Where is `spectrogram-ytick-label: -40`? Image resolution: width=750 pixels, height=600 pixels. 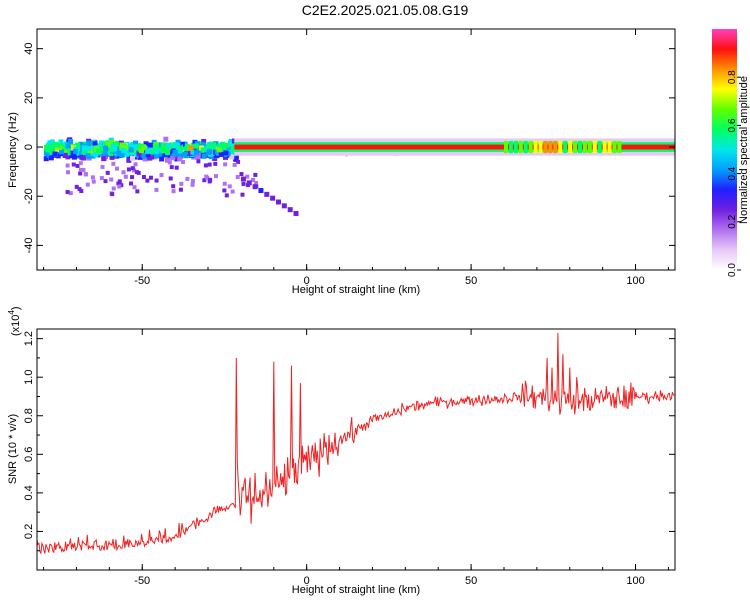 spectrogram-ytick-label: -40 is located at coordinates (29, 245).